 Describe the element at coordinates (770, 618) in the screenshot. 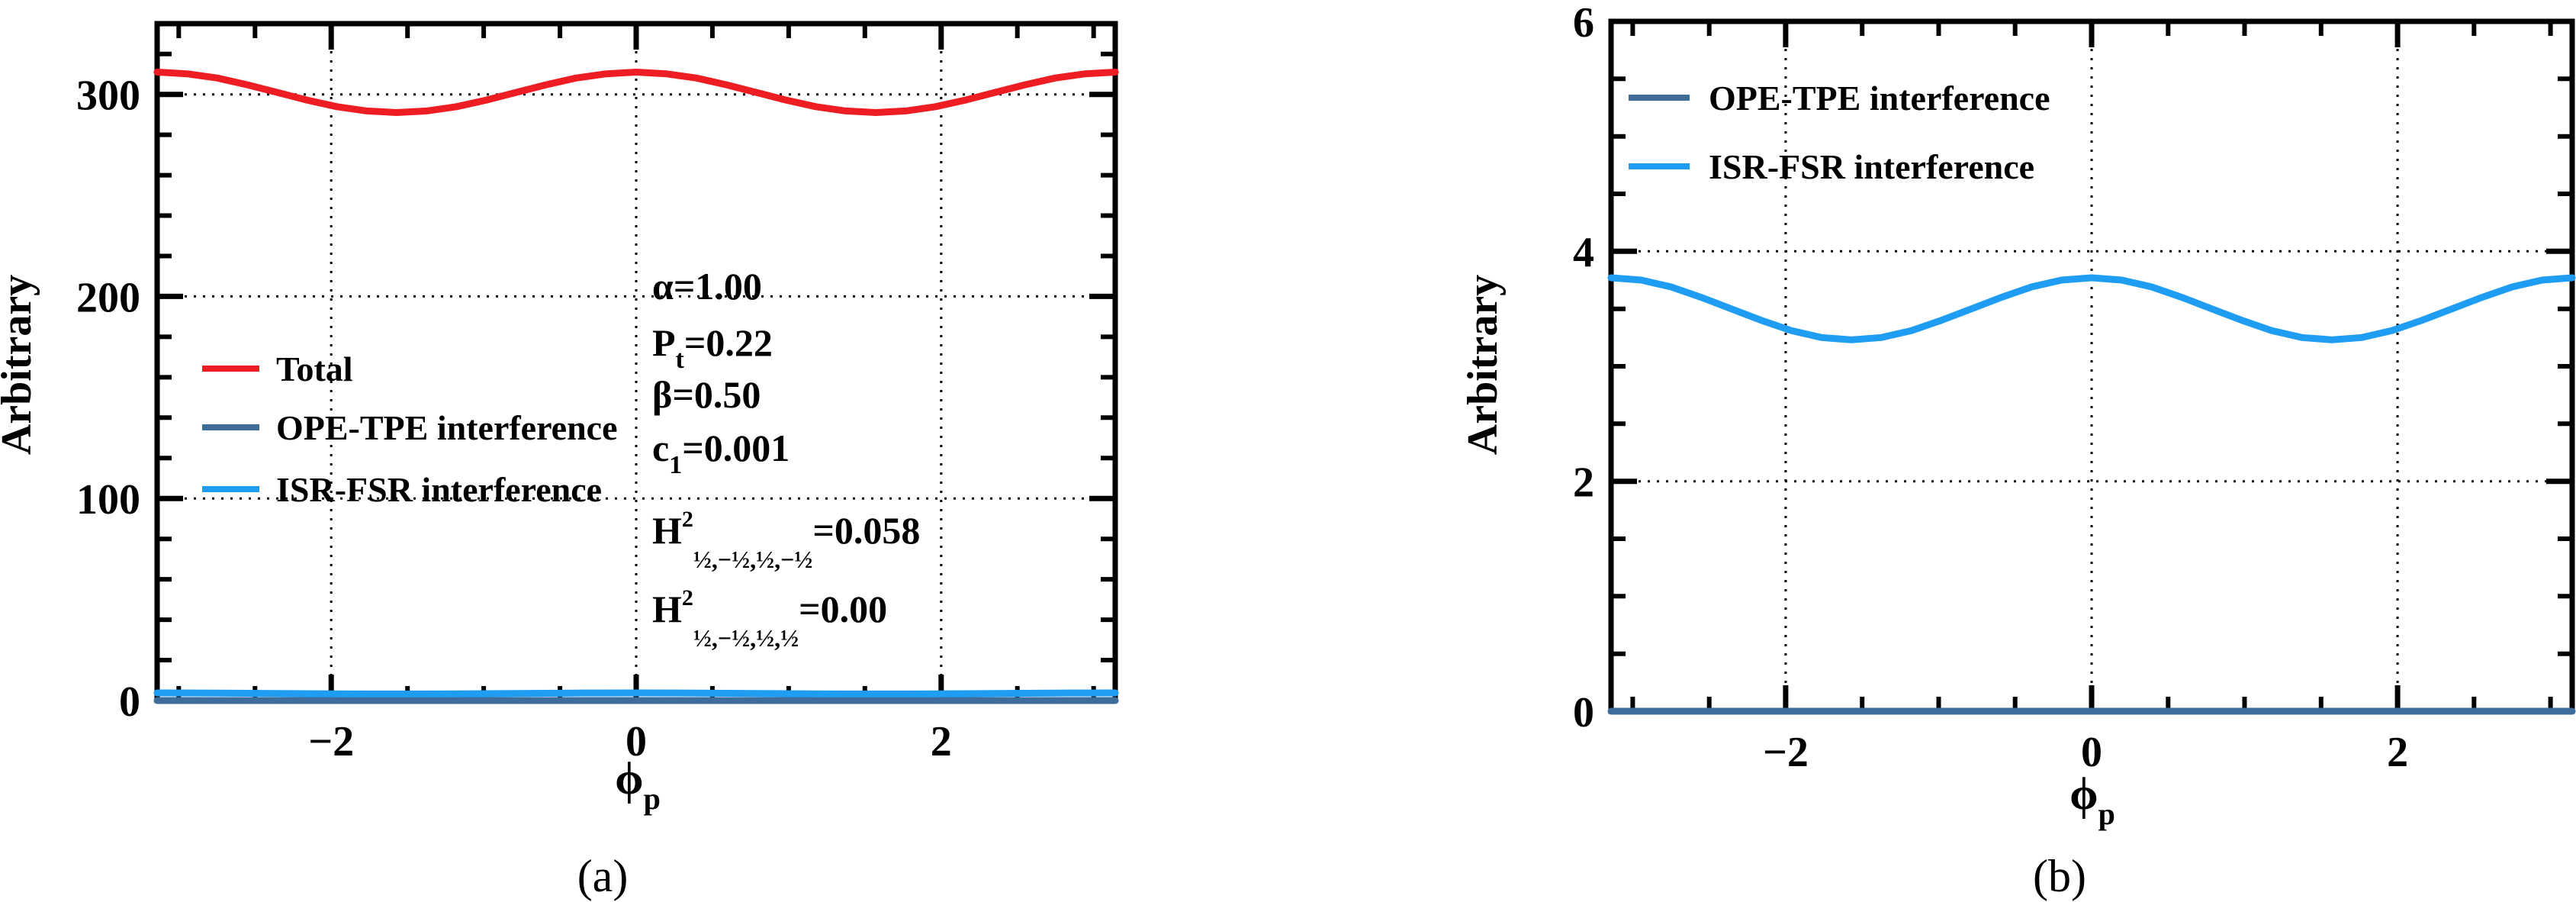

I see `annotation-line: H2½,−½,½,½=0.00` at that location.